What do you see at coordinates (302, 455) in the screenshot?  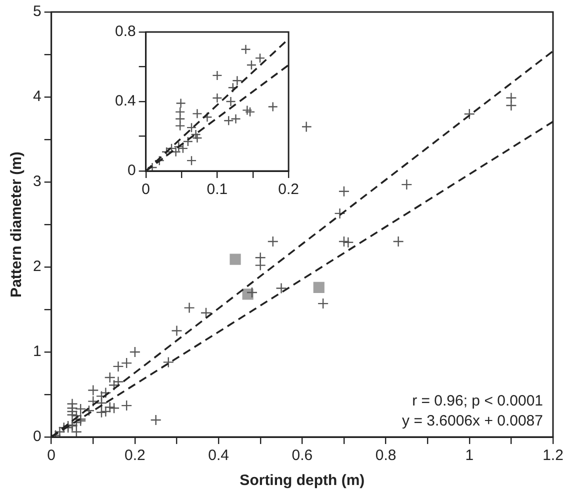 I see `x-tick-label: 0.6` at bounding box center [302, 455].